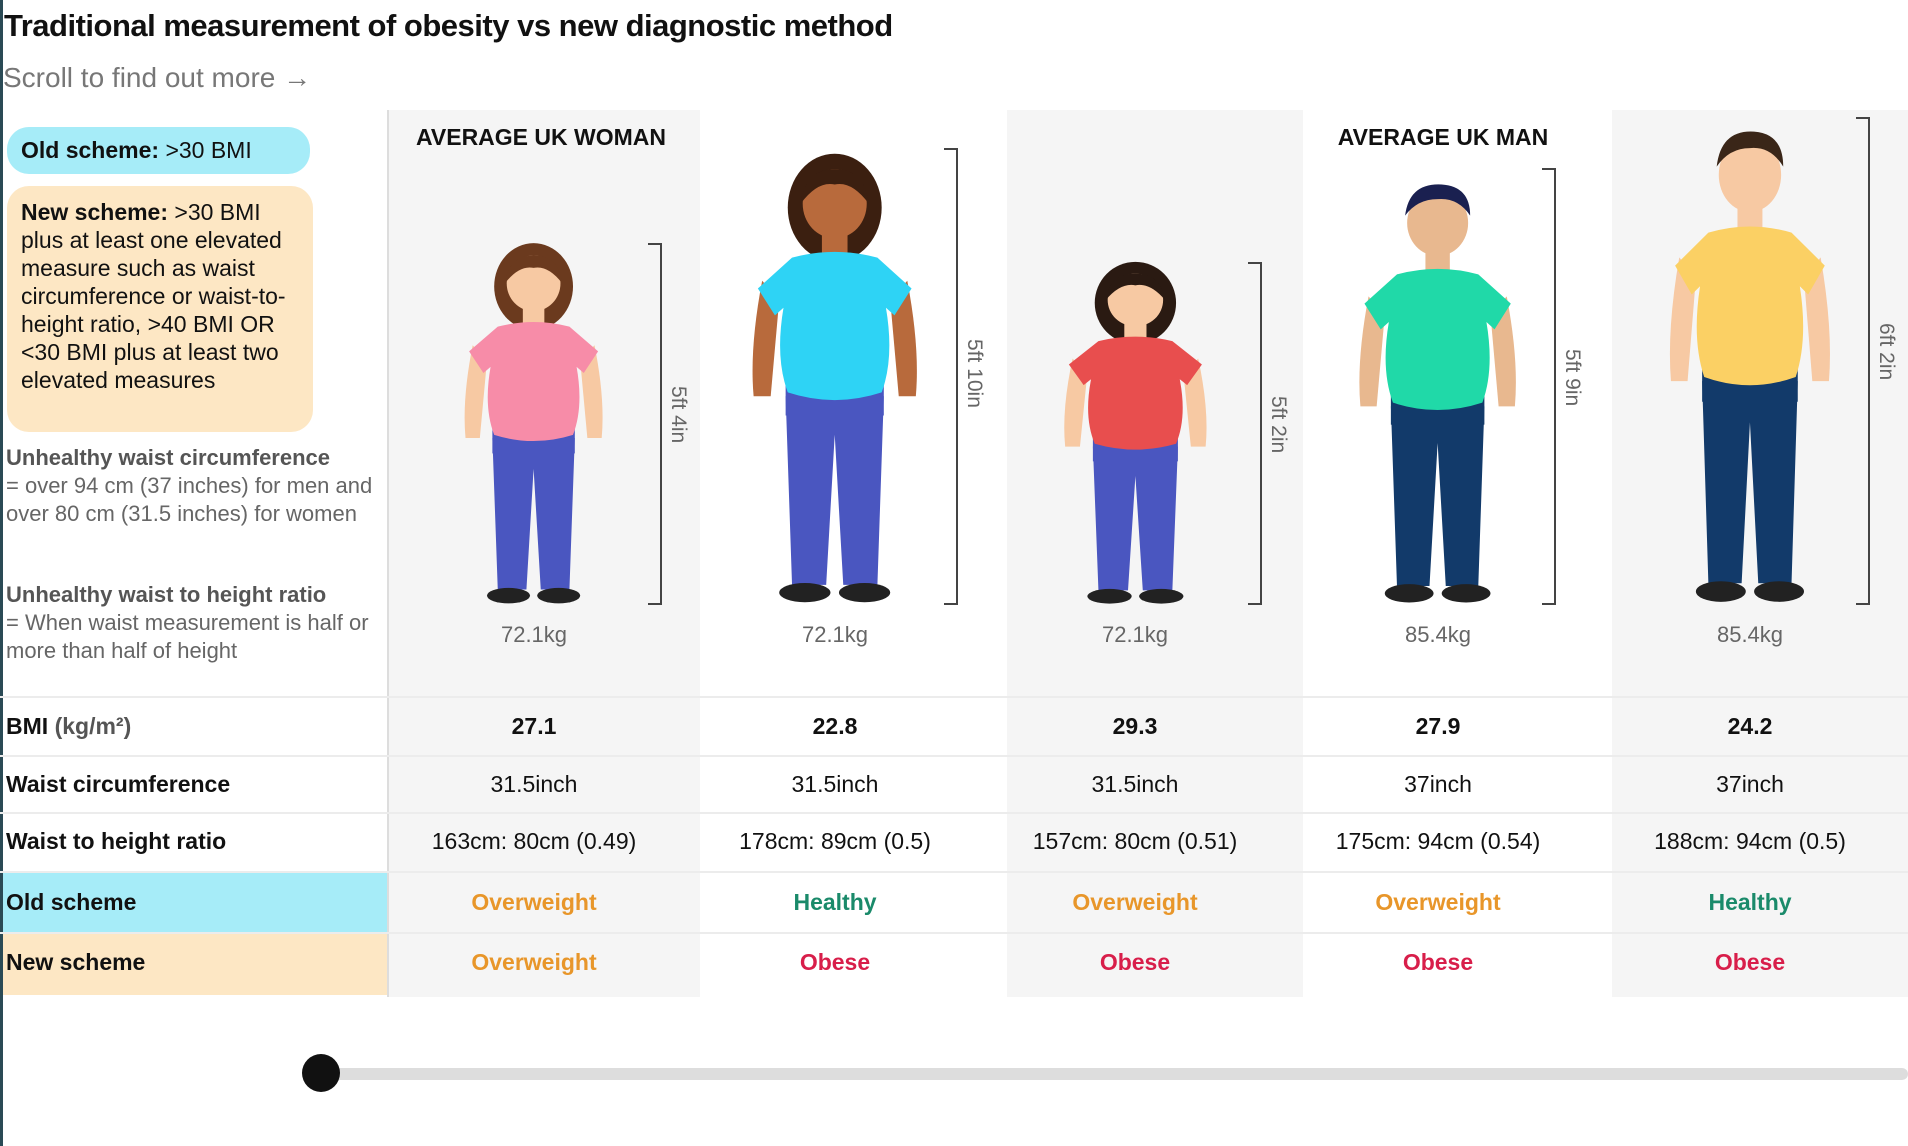 This screenshot has height=1146, width=1908. Describe the element at coordinates (1438, 726) in the screenshot. I see `cell-bmi: 27.9` at that location.